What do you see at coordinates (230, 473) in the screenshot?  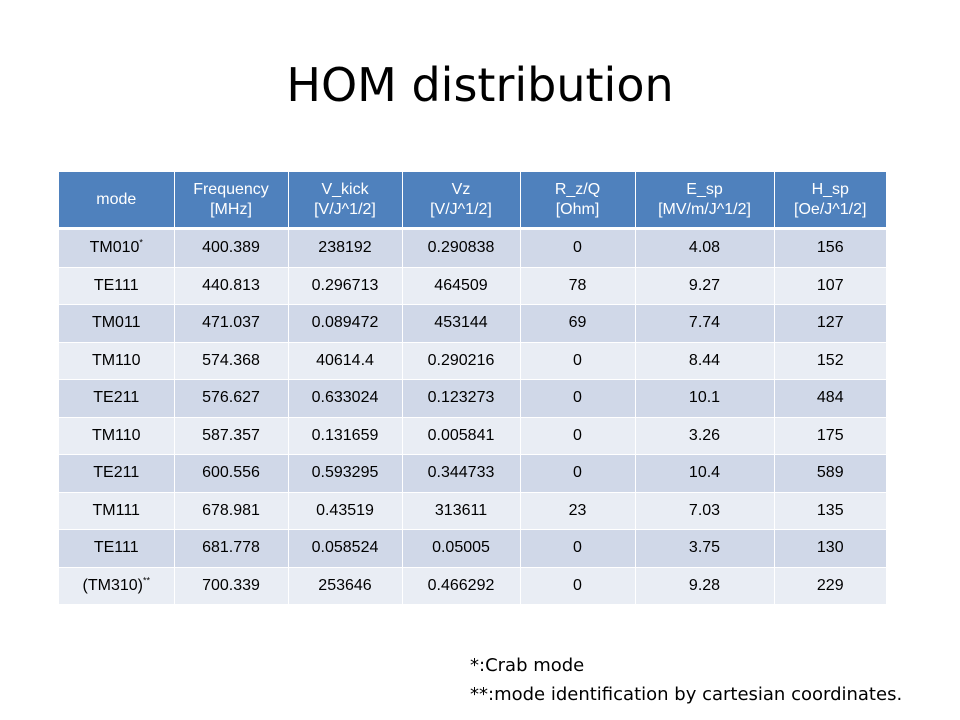 I see `table-cell: 600.556` at bounding box center [230, 473].